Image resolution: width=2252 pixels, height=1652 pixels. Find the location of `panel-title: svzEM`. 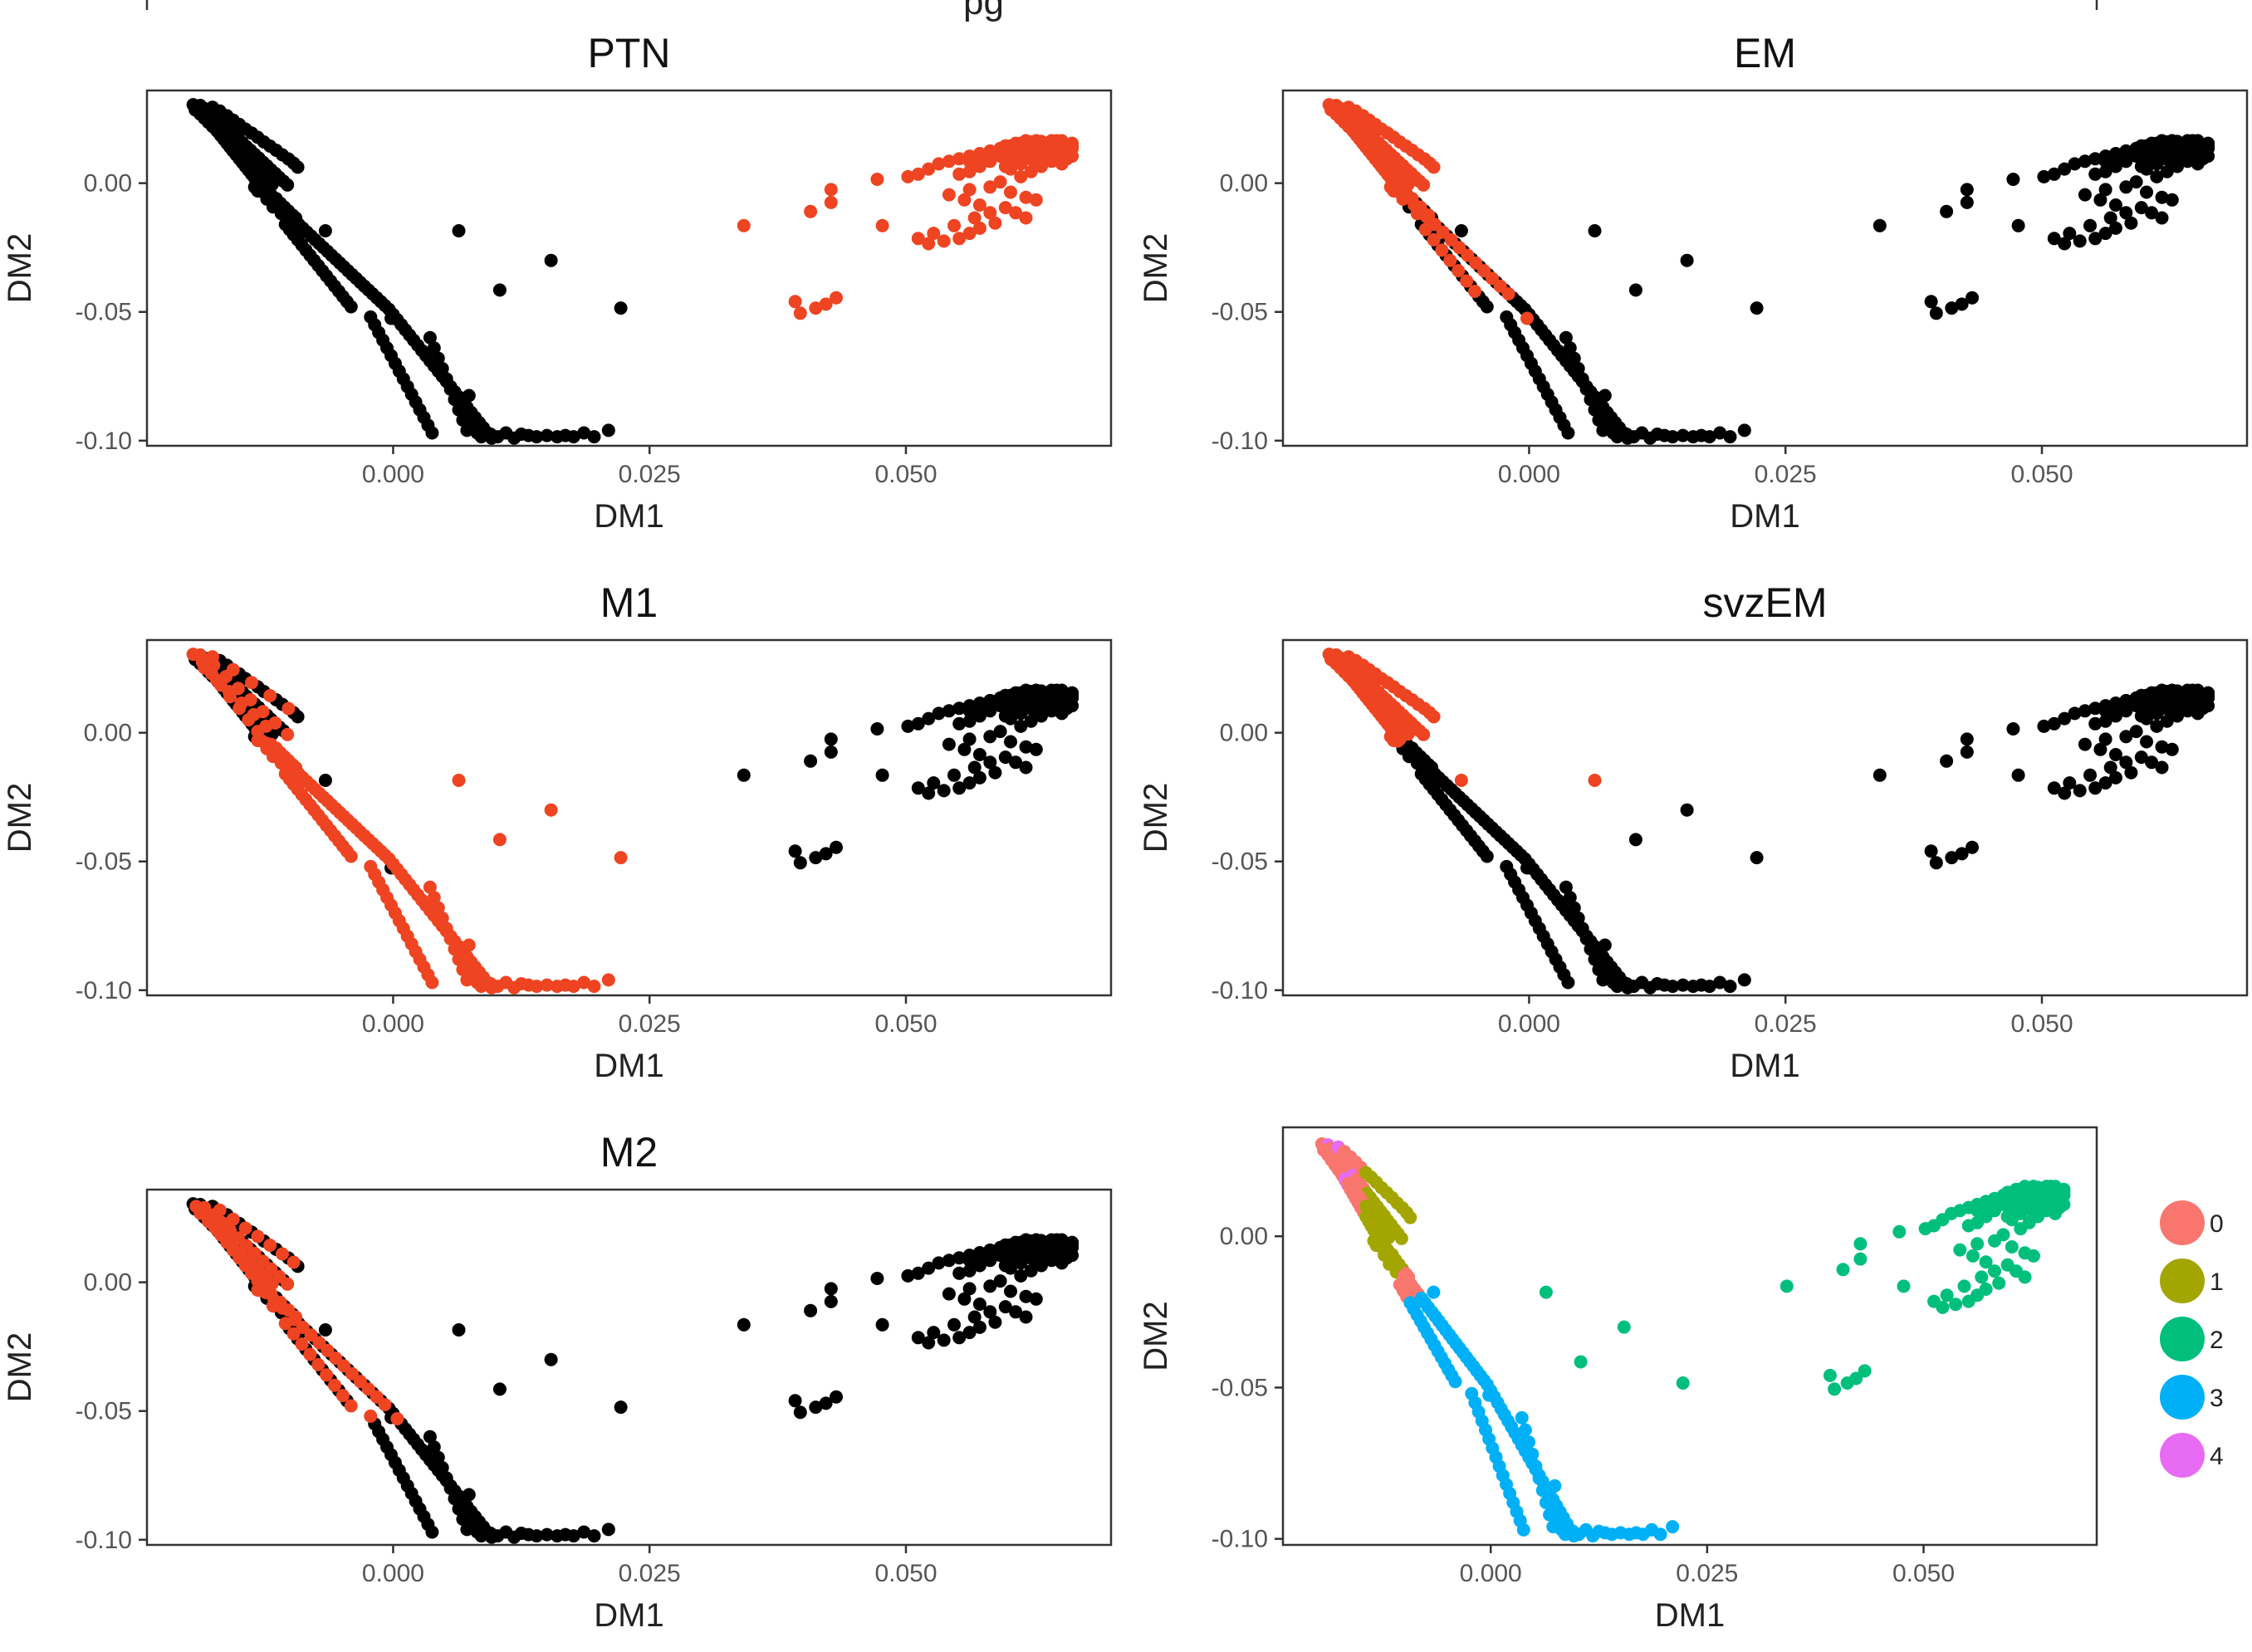

panel-title: svzEM is located at coordinates (1765, 602).